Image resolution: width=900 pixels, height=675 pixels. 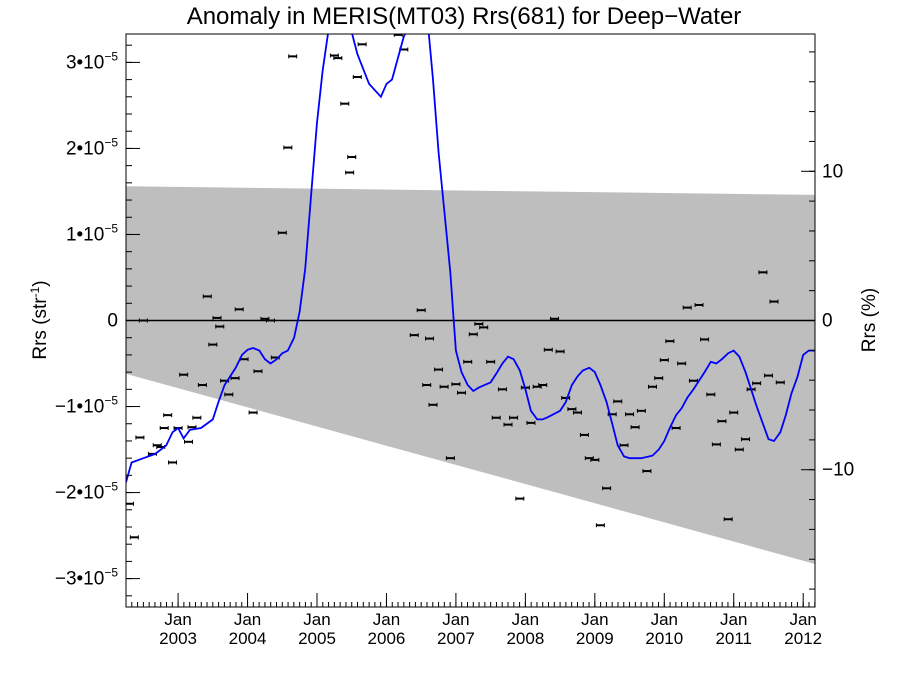 I want to click on y-tick-label: −3•10−5, so click(x=86, y=578).